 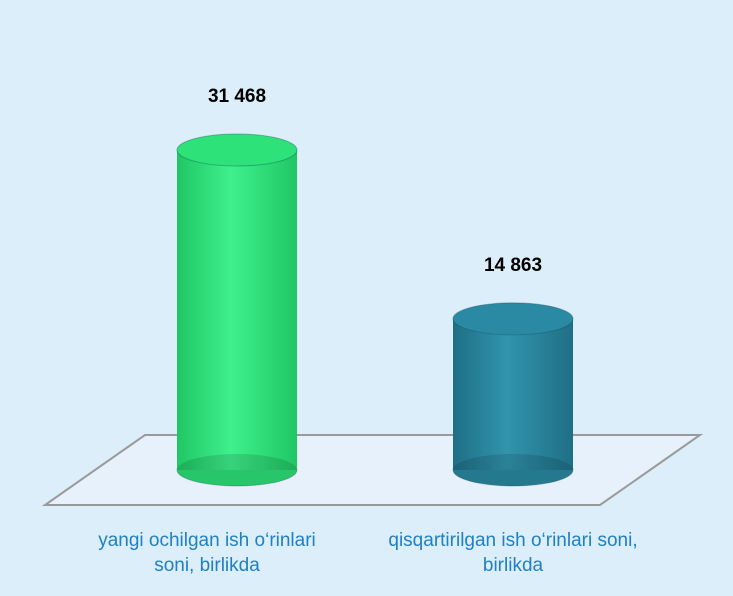 What do you see at coordinates (237, 96) in the screenshot?
I see `value-label: 31 468` at bounding box center [237, 96].